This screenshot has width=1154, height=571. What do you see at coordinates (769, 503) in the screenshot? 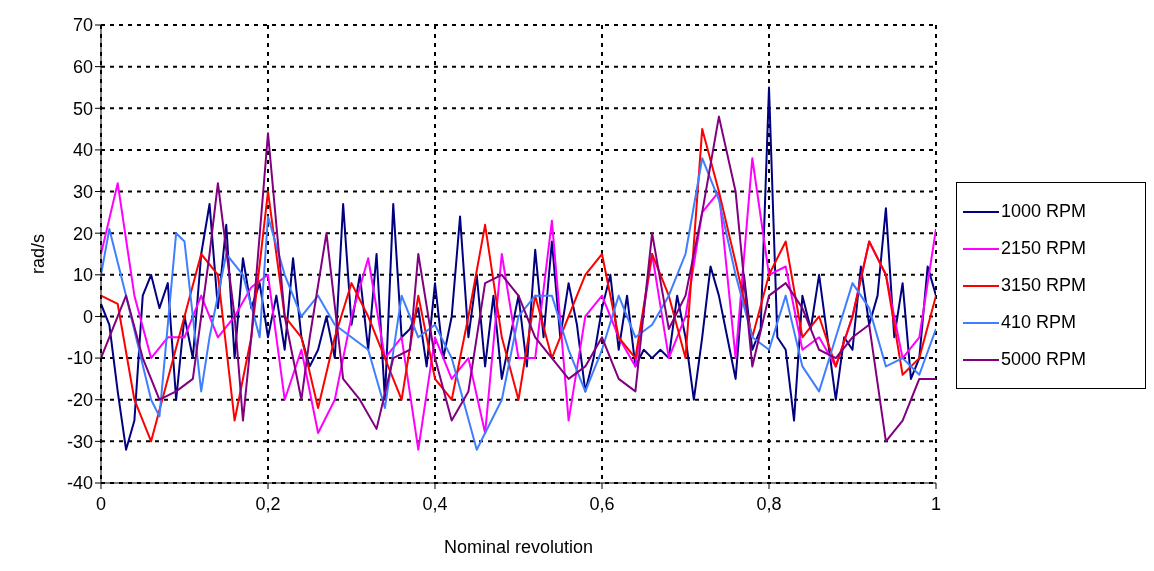
I see `x-tick-label: 0,8` at bounding box center [769, 503].